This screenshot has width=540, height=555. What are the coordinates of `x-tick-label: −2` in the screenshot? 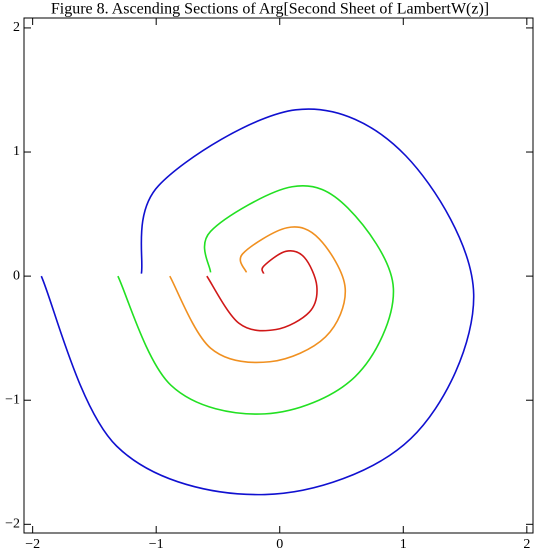 It's located at (32, 544).